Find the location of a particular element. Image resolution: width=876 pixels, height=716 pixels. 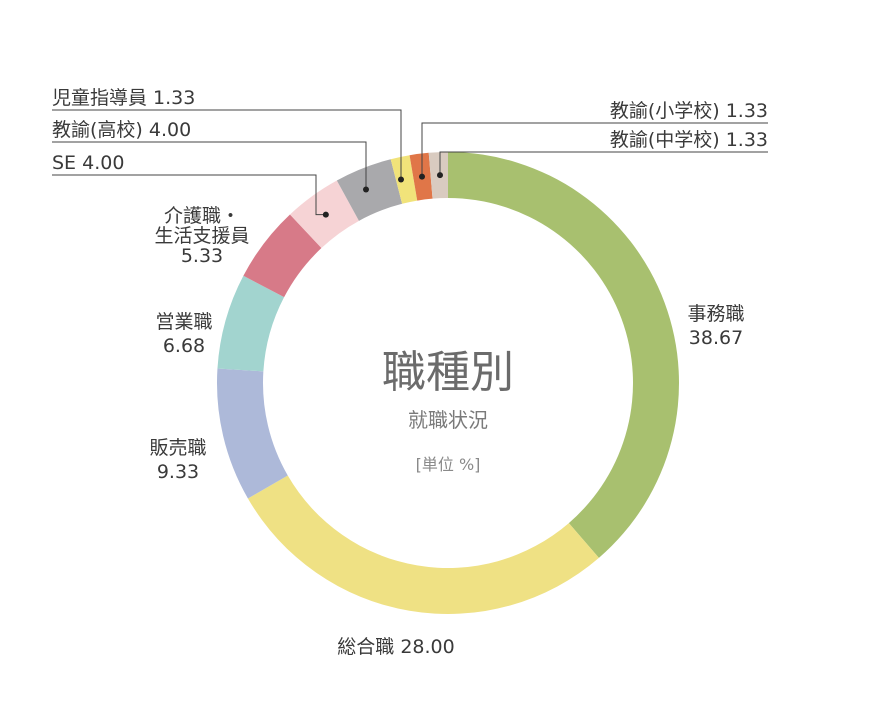

chart-subtitle: 就職状況 is located at coordinates (448, 420).